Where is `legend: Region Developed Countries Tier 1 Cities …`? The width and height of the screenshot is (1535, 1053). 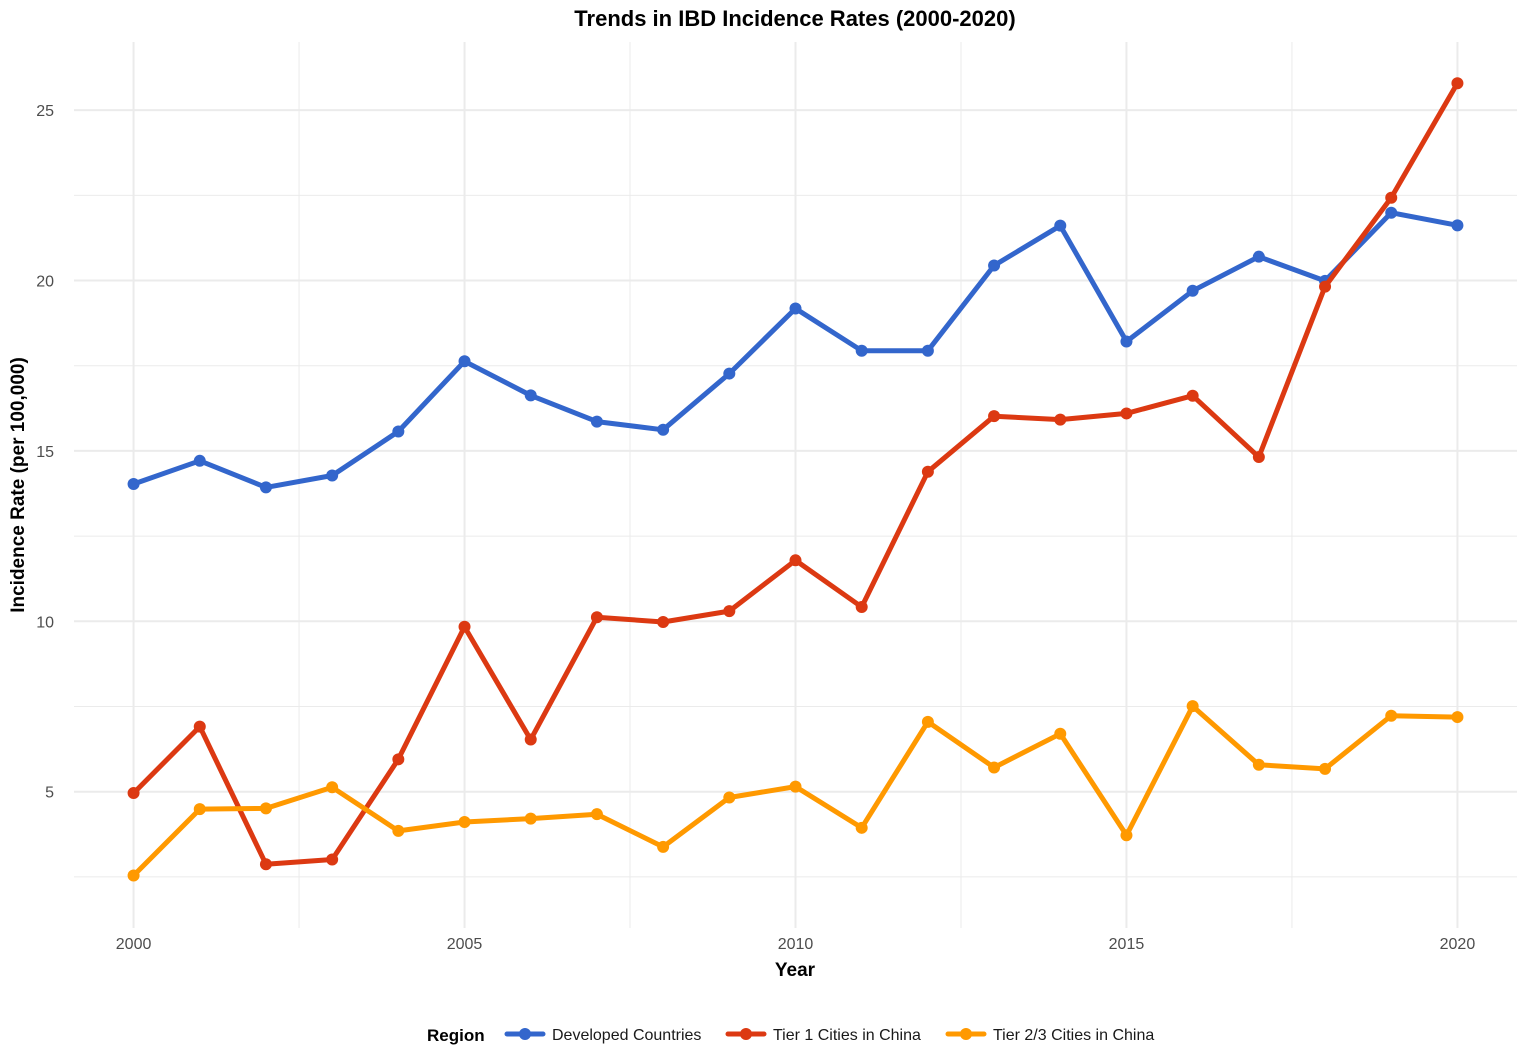 legend: Region Developed Countries Tier 1 Cities … is located at coordinates (790, 1035).